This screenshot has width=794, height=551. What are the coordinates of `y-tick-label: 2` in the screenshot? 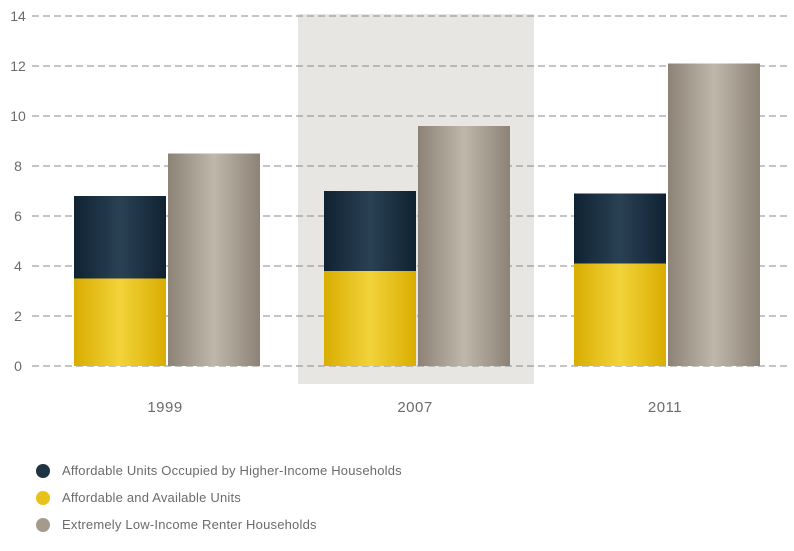 It's located at (18, 316).